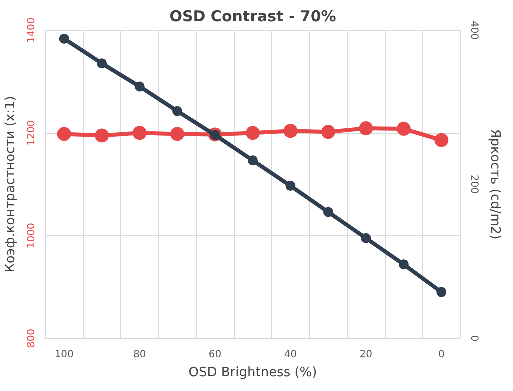  What do you see at coordinates (495, 184) in the screenshot?
I see `y2-axis-title: Яркость (cd/m2)` at bounding box center [495, 184].